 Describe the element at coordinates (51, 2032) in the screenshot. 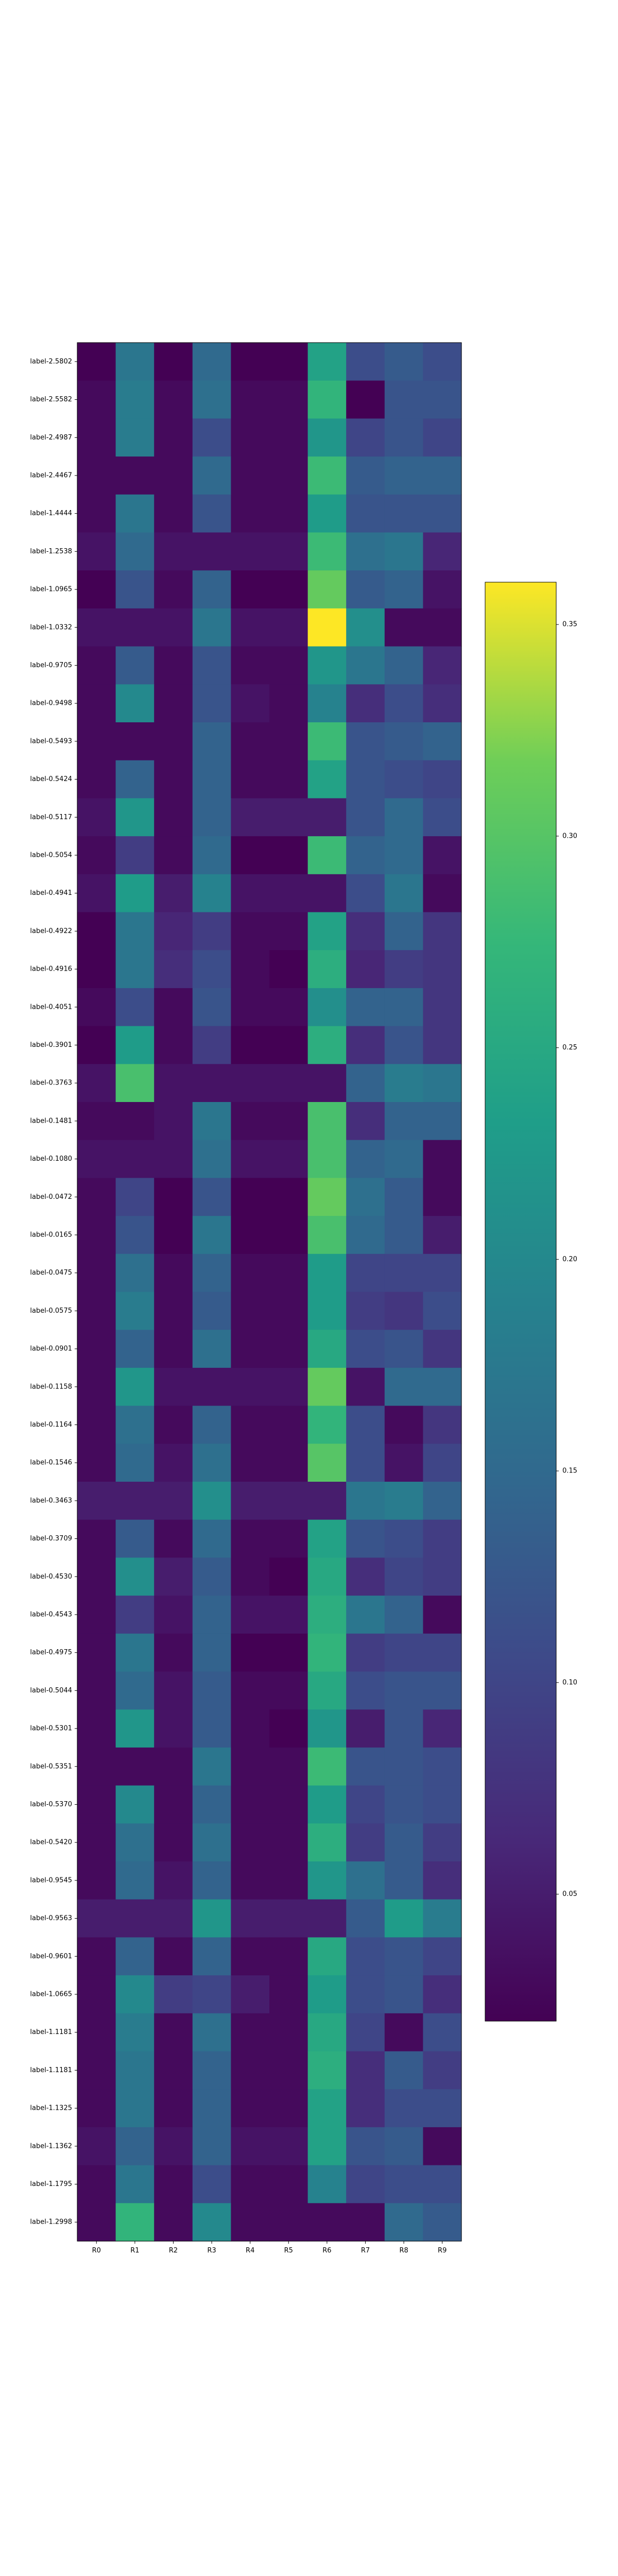

I see `row-label: label-1.1181` at that location.